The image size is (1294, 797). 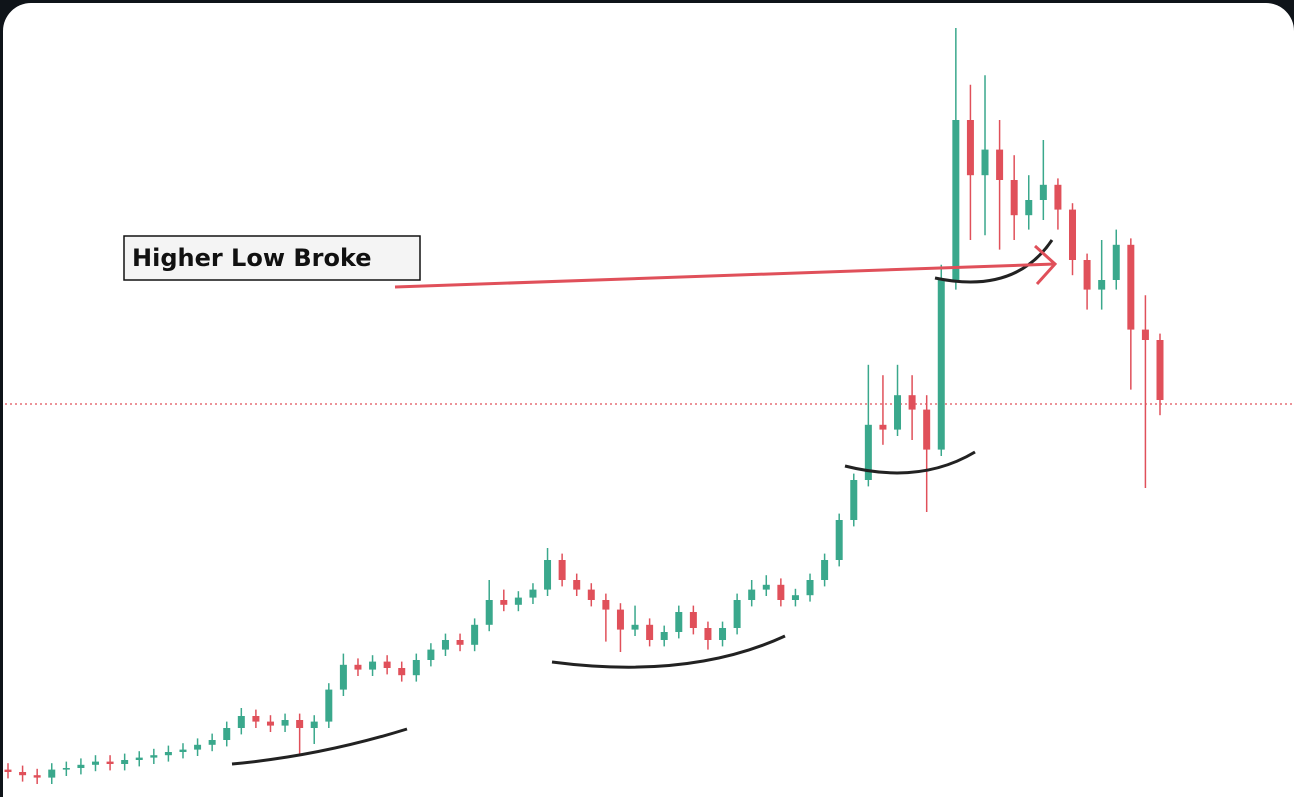 I want to click on arrow, so click(x=725, y=275).